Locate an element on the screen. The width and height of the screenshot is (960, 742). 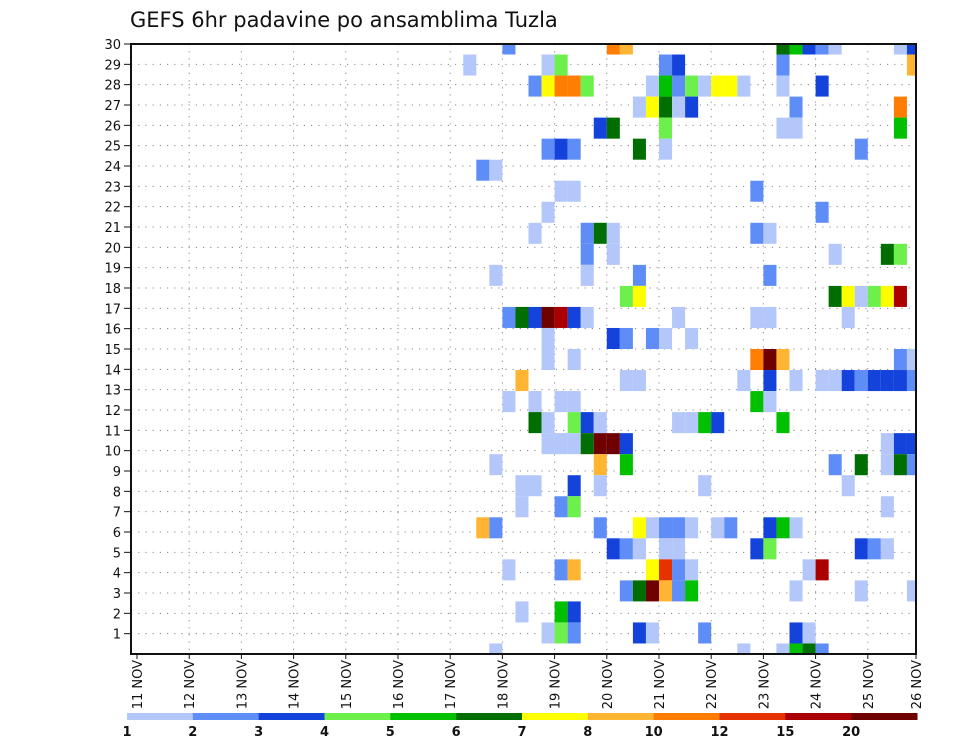
y-tick-label: 19 is located at coordinates (112, 269).